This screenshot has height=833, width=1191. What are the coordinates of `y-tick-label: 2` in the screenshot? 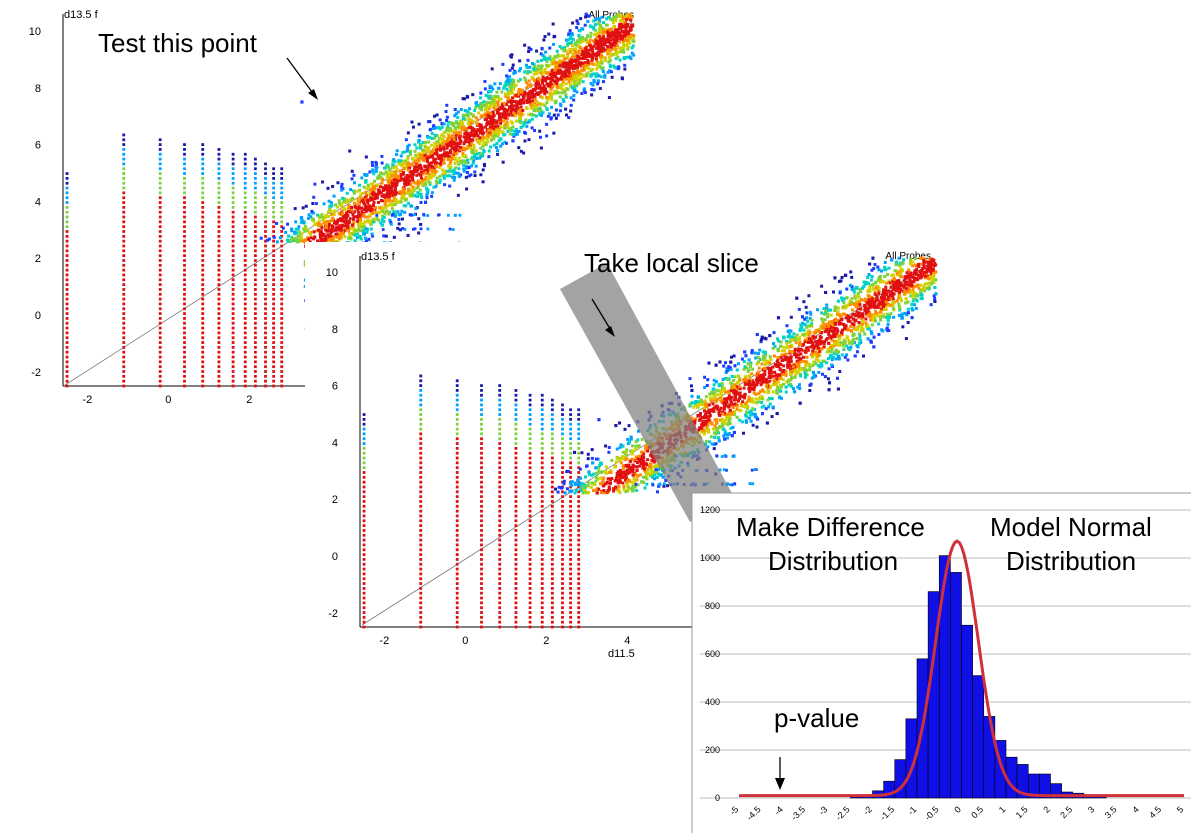 It's located at (38, 259).